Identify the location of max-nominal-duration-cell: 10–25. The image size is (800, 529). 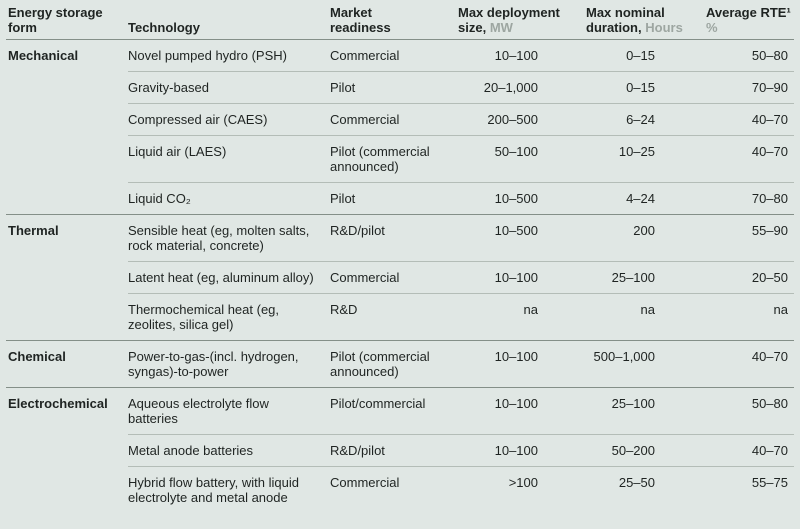
(604, 158).